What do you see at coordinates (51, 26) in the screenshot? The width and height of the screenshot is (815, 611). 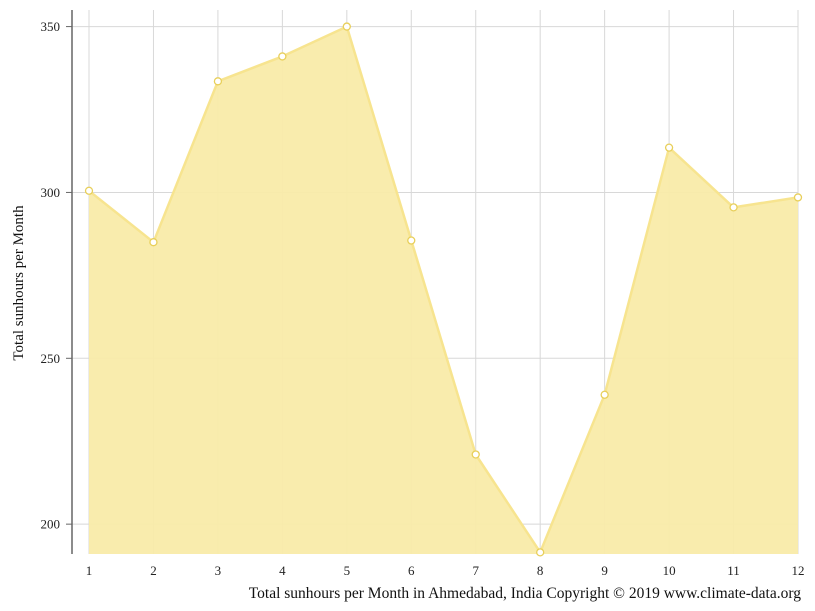 I see `y-tick-label-350: 350` at bounding box center [51, 26].